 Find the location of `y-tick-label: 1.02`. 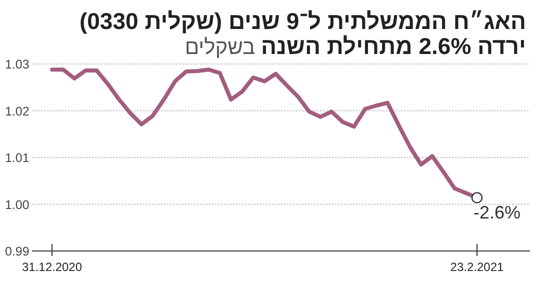

y-tick-label: 1.02 is located at coordinates (17, 111).